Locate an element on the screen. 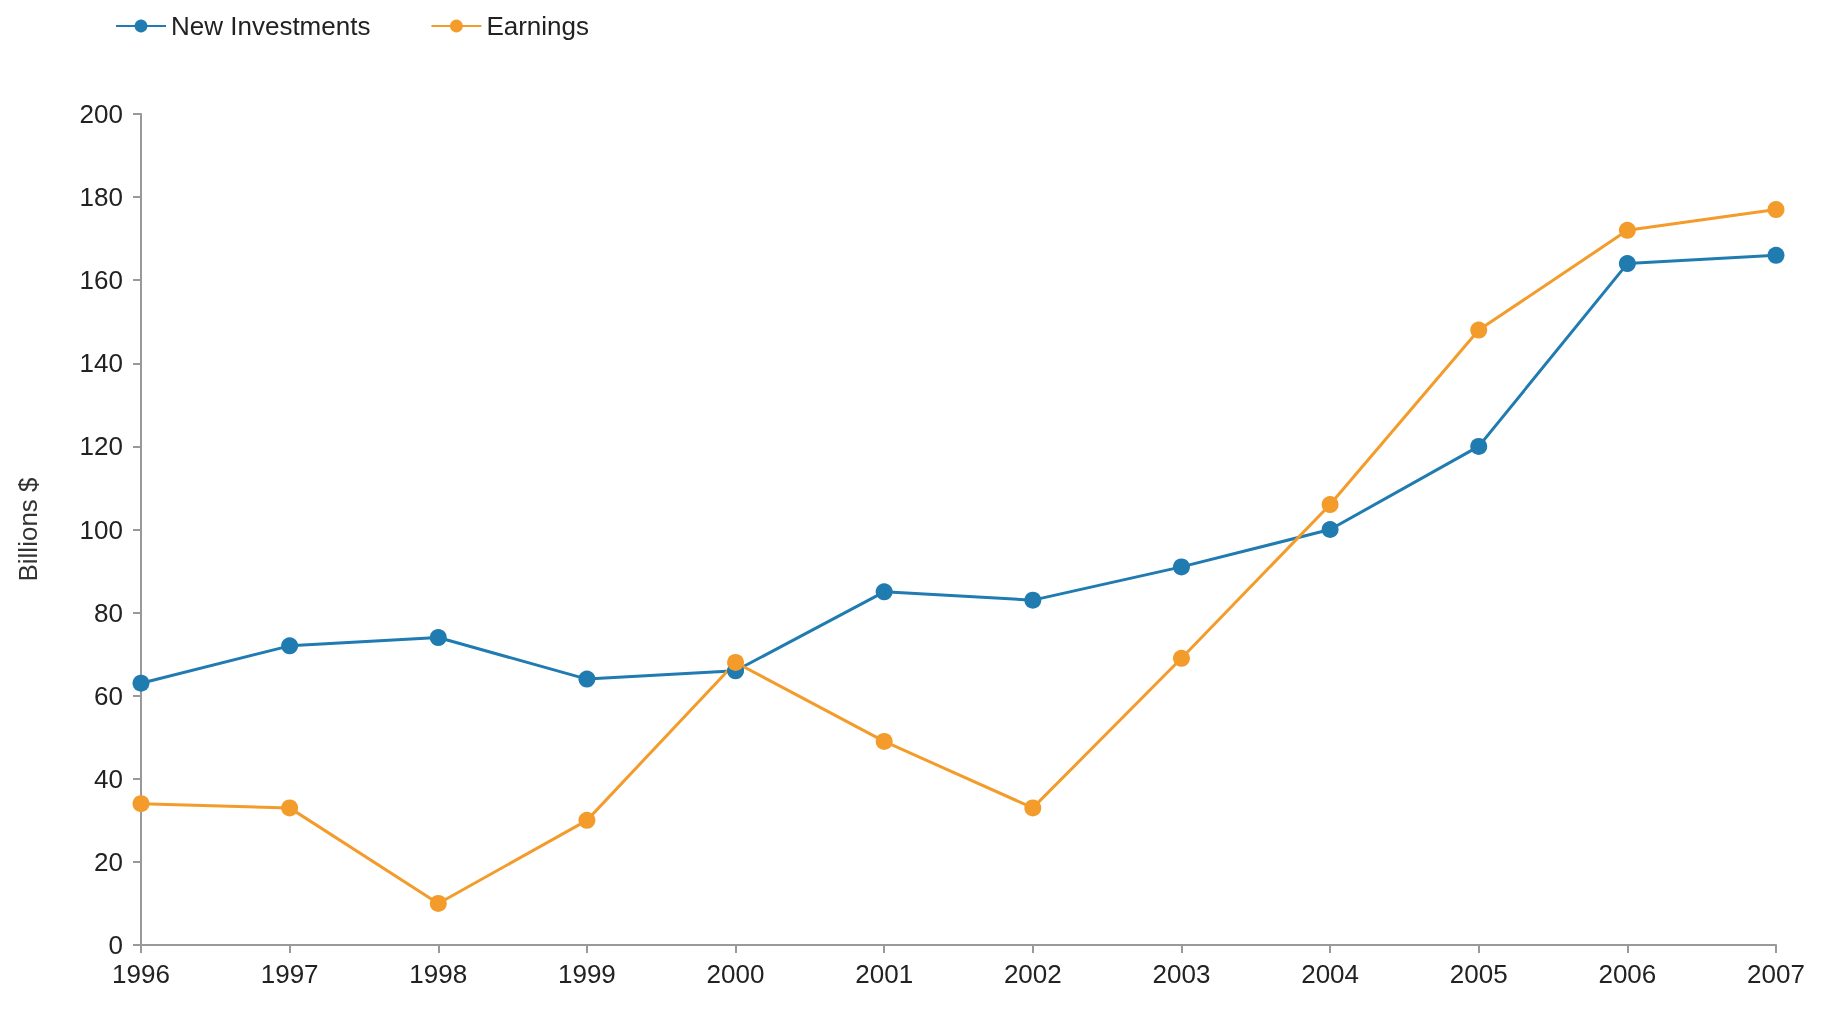 The height and width of the screenshot is (1025, 1832). x-tick-label: 2007 is located at coordinates (1776, 974).